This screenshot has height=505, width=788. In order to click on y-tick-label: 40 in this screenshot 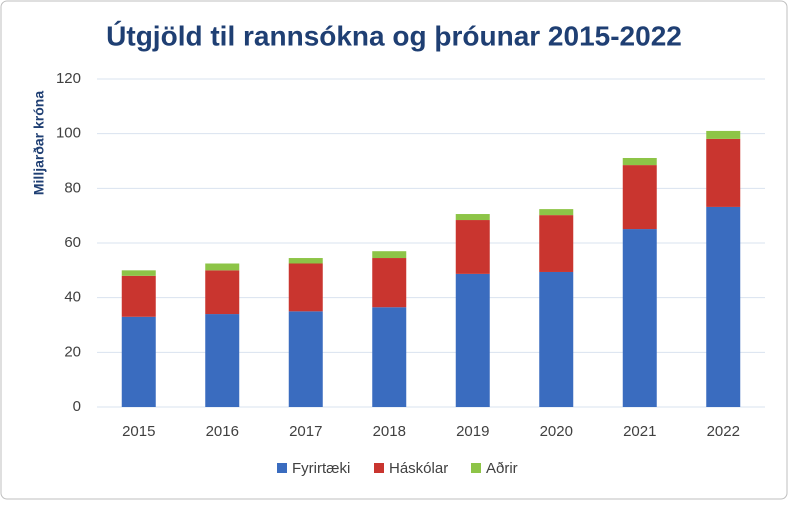, I will do `click(72, 297)`.